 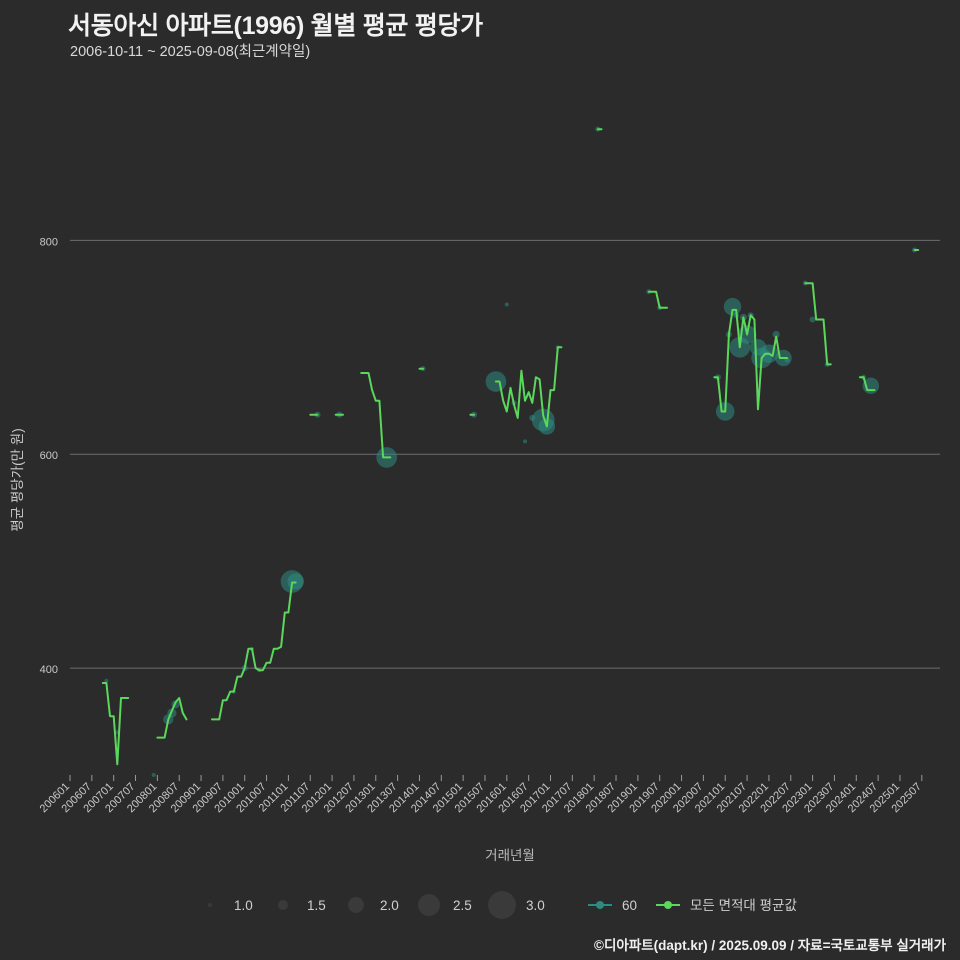 What do you see at coordinates (535, 905) in the screenshot?
I see `legend-size-label: 3.0` at bounding box center [535, 905].